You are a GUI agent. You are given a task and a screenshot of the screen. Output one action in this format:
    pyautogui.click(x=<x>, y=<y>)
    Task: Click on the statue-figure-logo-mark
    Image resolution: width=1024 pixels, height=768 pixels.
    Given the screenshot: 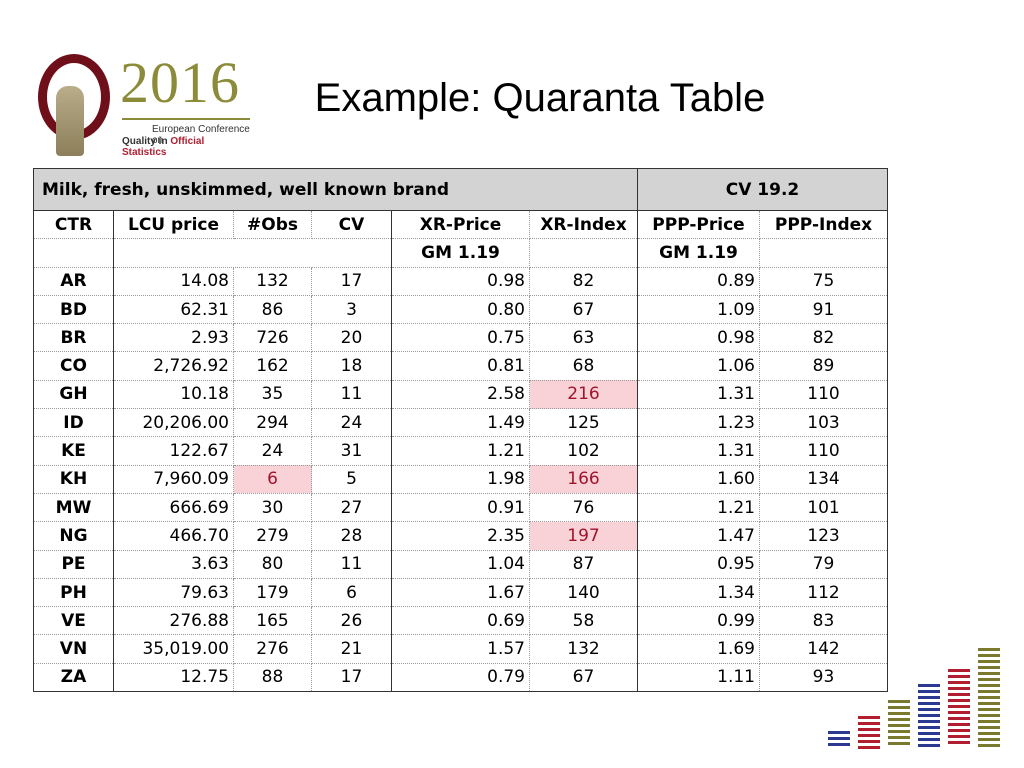 What is the action you would take?
    pyautogui.click(x=70, y=121)
    